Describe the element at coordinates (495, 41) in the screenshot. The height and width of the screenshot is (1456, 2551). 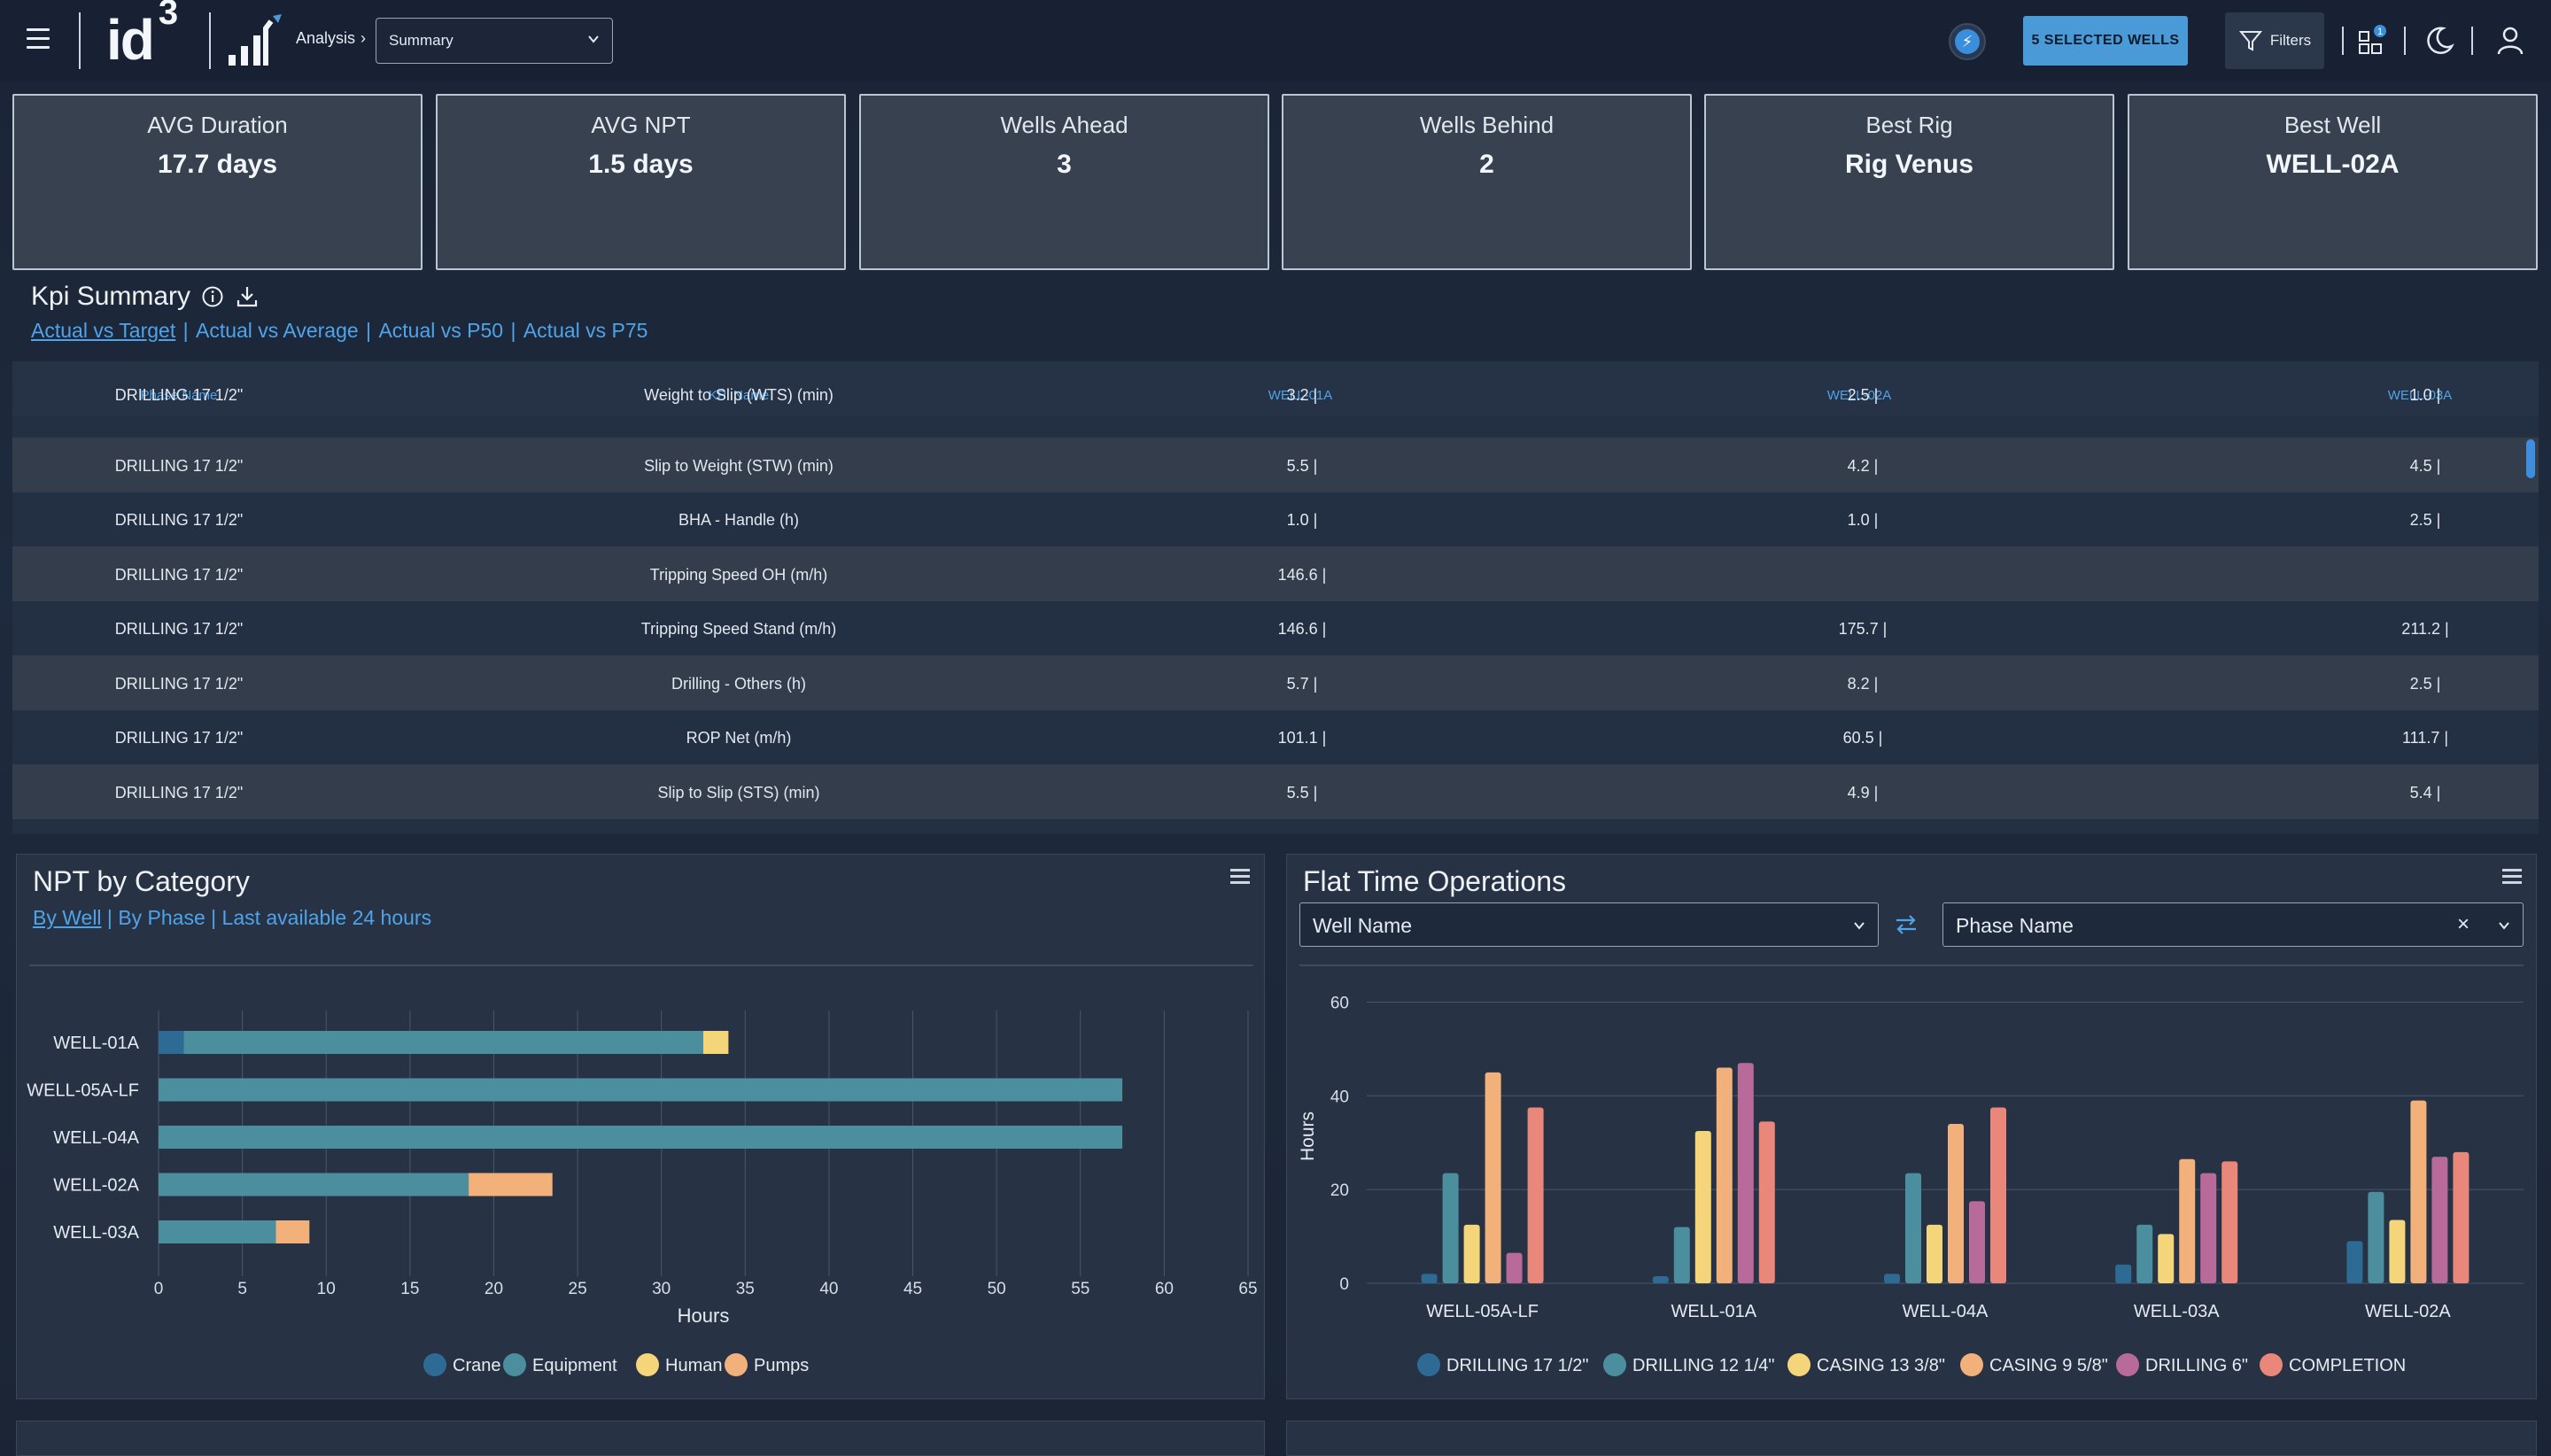
I see `view-select: Summary` at that location.